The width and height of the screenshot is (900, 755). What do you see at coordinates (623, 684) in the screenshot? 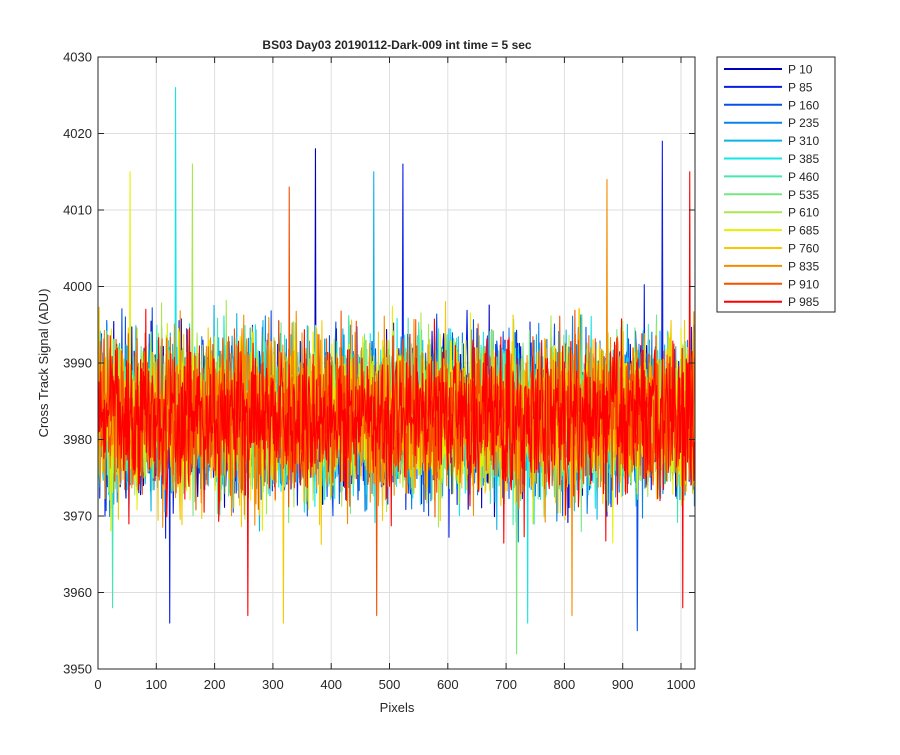
I see `x-tick-label: 900` at bounding box center [623, 684].